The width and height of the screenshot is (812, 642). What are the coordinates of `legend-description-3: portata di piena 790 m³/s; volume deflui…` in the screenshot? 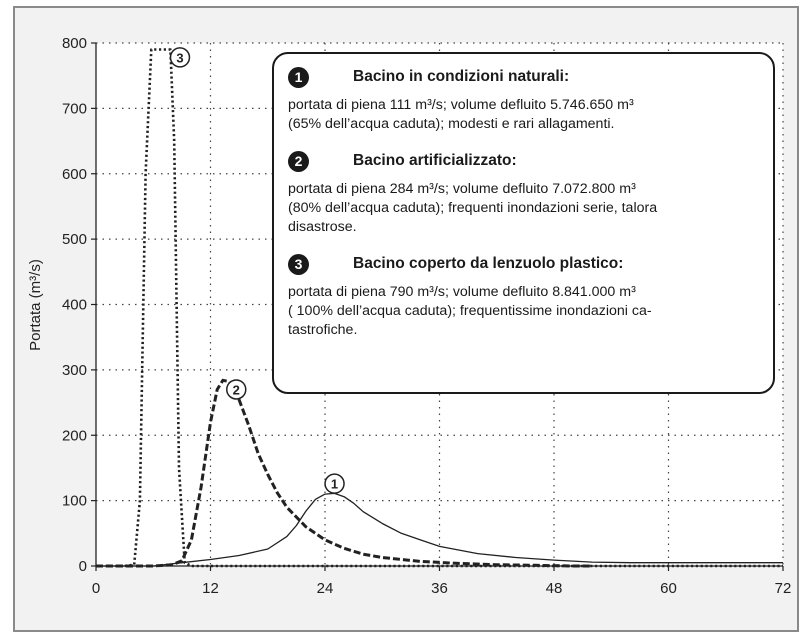 It's located at (523, 311).